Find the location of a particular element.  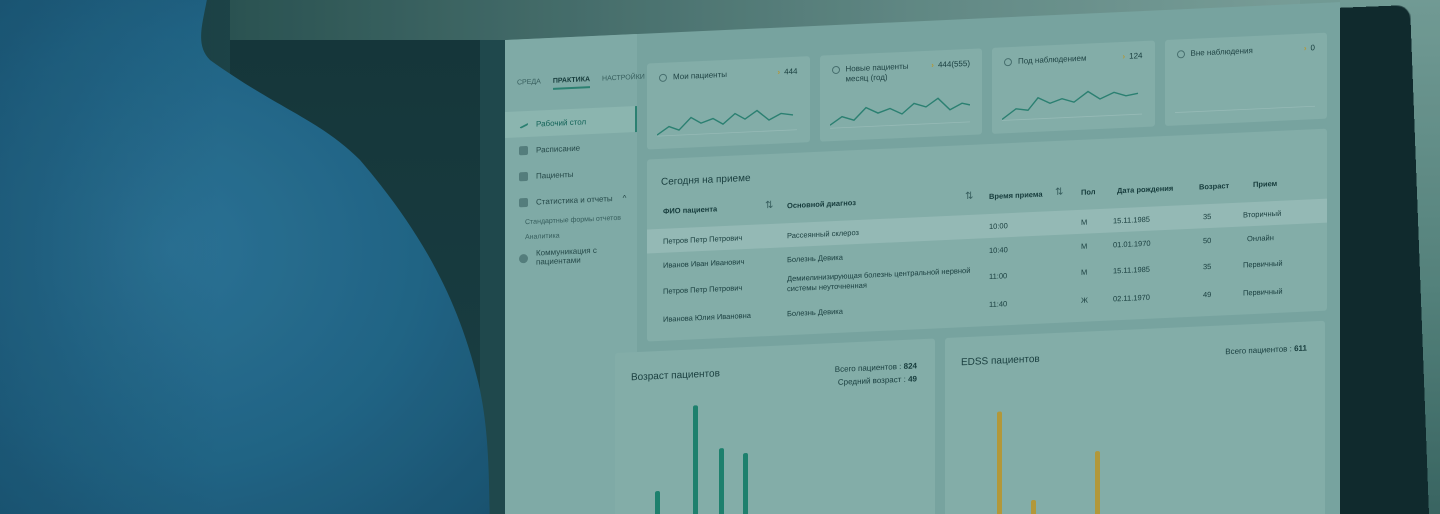

stat-card-my-patients: Мои пациенты › 444 is located at coordinates (728, 103).